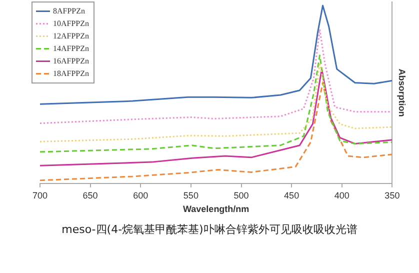 The width and height of the screenshot is (419, 273). Describe the element at coordinates (342, 195) in the screenshot. I see `x-tick-label: 400` at that location.